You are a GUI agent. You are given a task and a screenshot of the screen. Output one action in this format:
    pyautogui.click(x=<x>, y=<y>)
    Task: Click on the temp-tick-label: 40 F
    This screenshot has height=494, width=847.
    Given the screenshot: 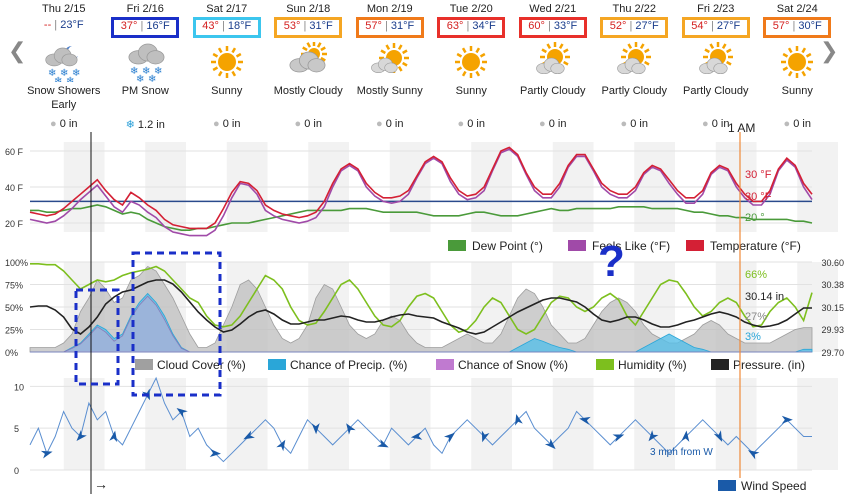 What is the action you would take?
    pyautogui.click(x=14, y=188)
    